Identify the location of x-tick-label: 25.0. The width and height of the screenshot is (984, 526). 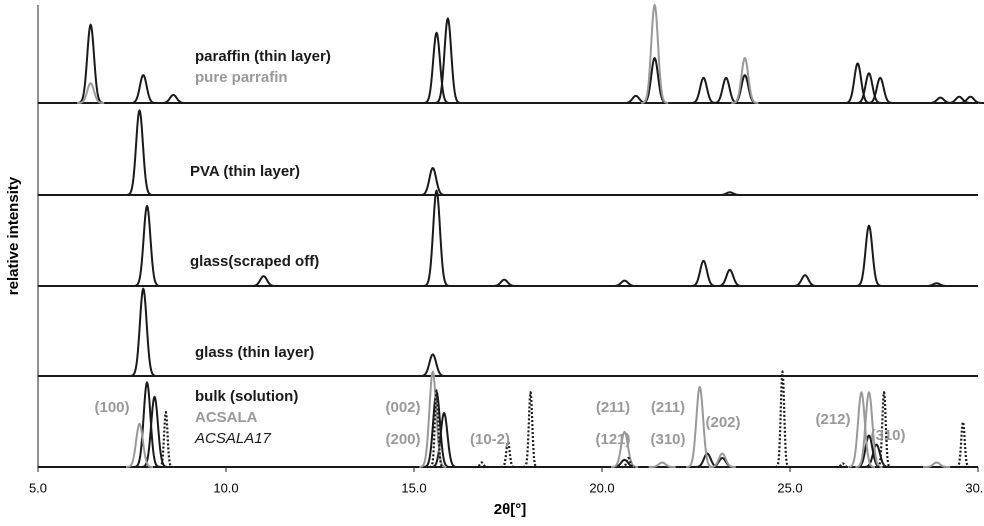
(789, 487).